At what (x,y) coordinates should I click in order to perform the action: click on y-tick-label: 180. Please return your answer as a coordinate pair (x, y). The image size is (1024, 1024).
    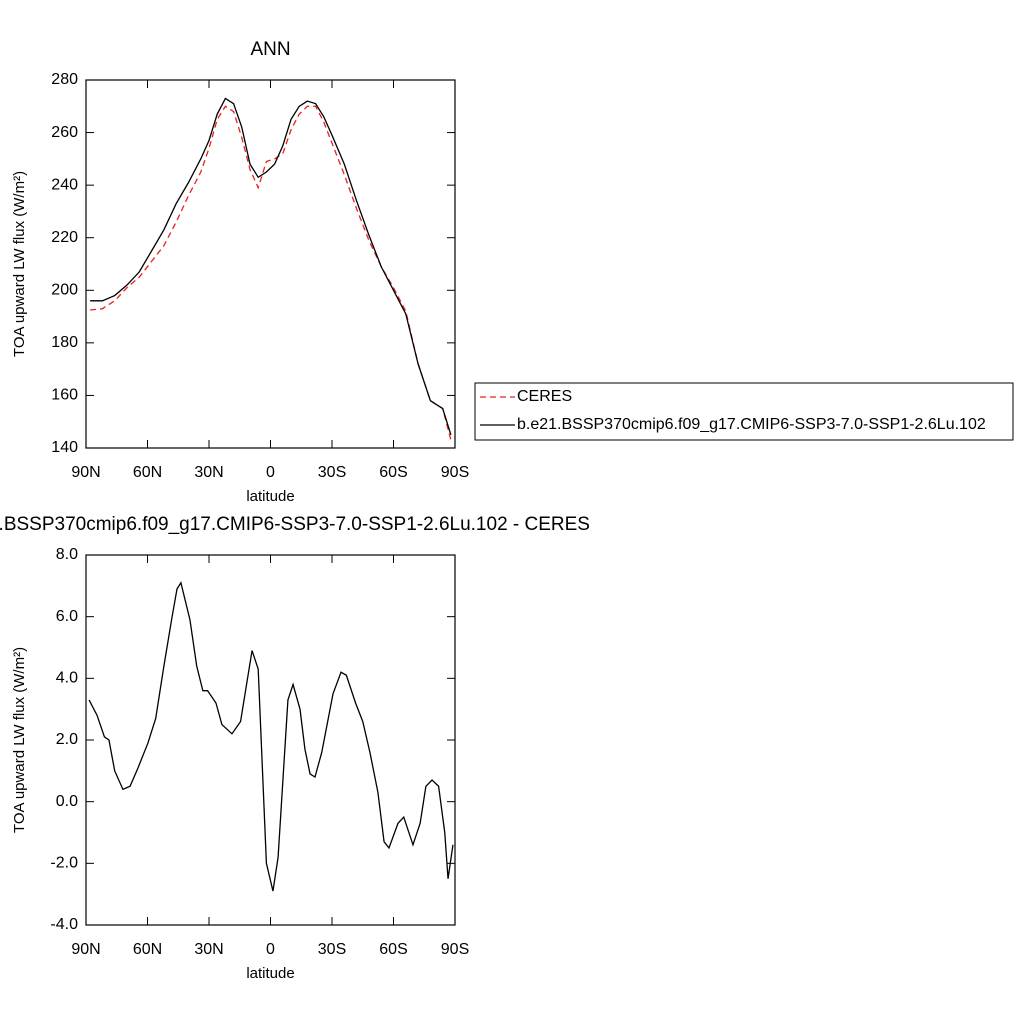
    Looking at the image, I should click on (64, 342).